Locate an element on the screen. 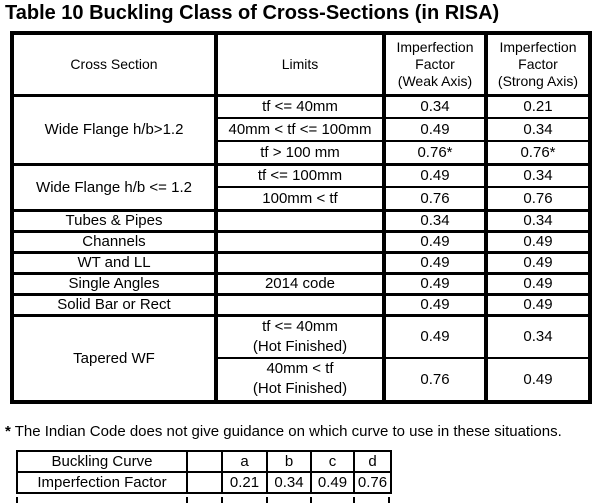 The width and height of the screenshot is (600, 503). table-row: WT and LL 0.49 0.49 is located at coordinates (301, 261).